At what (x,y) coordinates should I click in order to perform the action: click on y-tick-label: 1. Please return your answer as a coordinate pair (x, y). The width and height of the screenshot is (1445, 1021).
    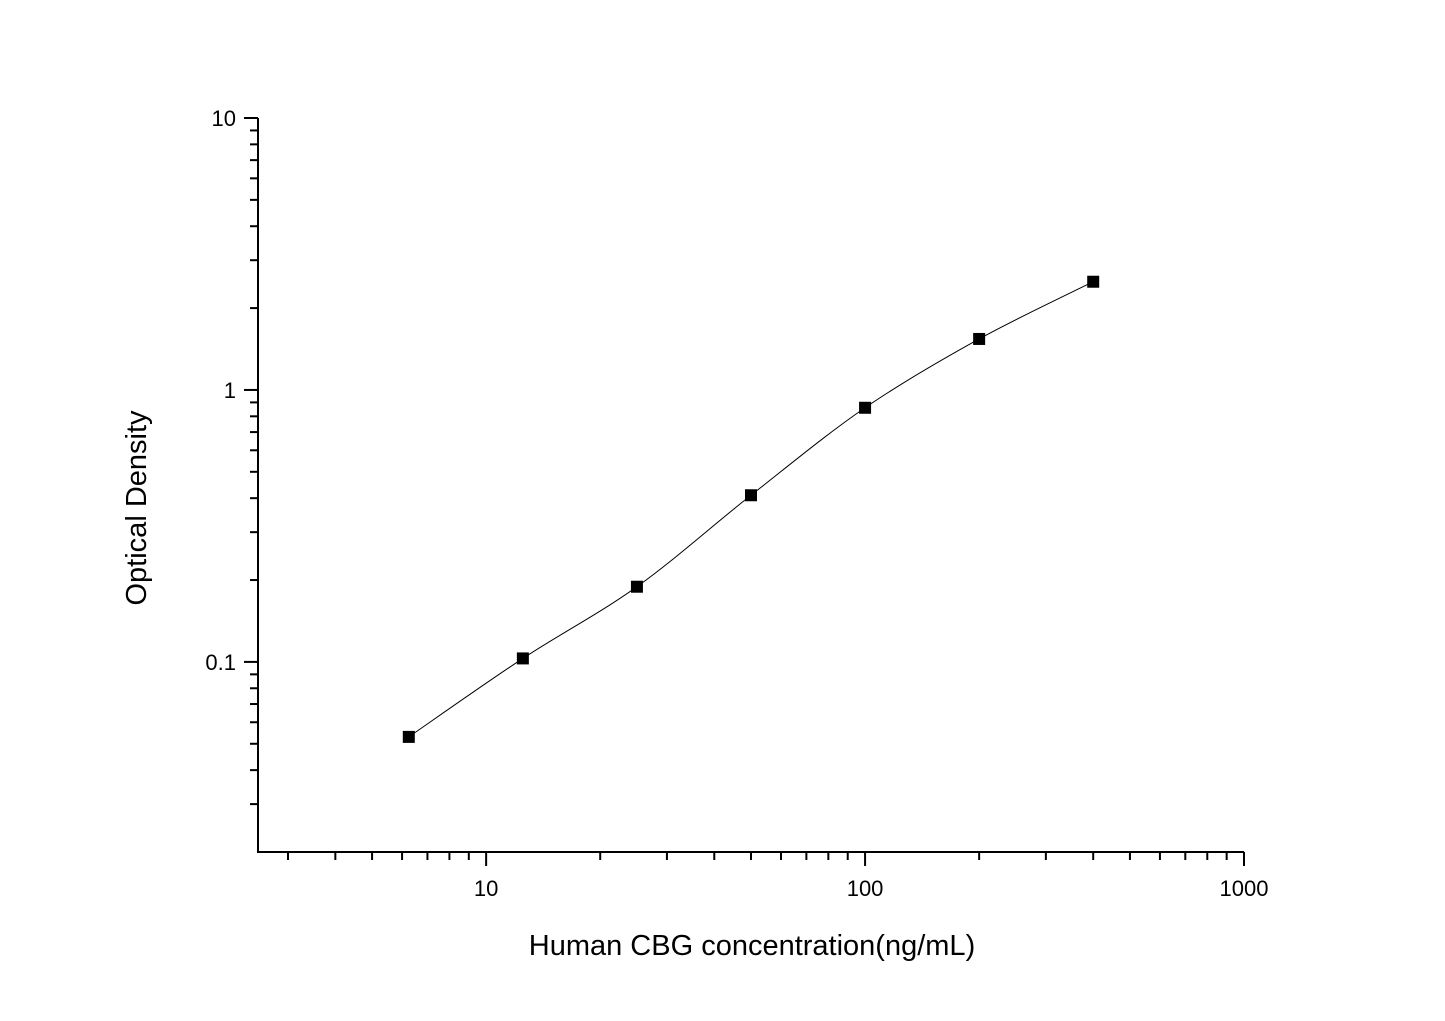
    Looking at the image, I should click on (230, 390).